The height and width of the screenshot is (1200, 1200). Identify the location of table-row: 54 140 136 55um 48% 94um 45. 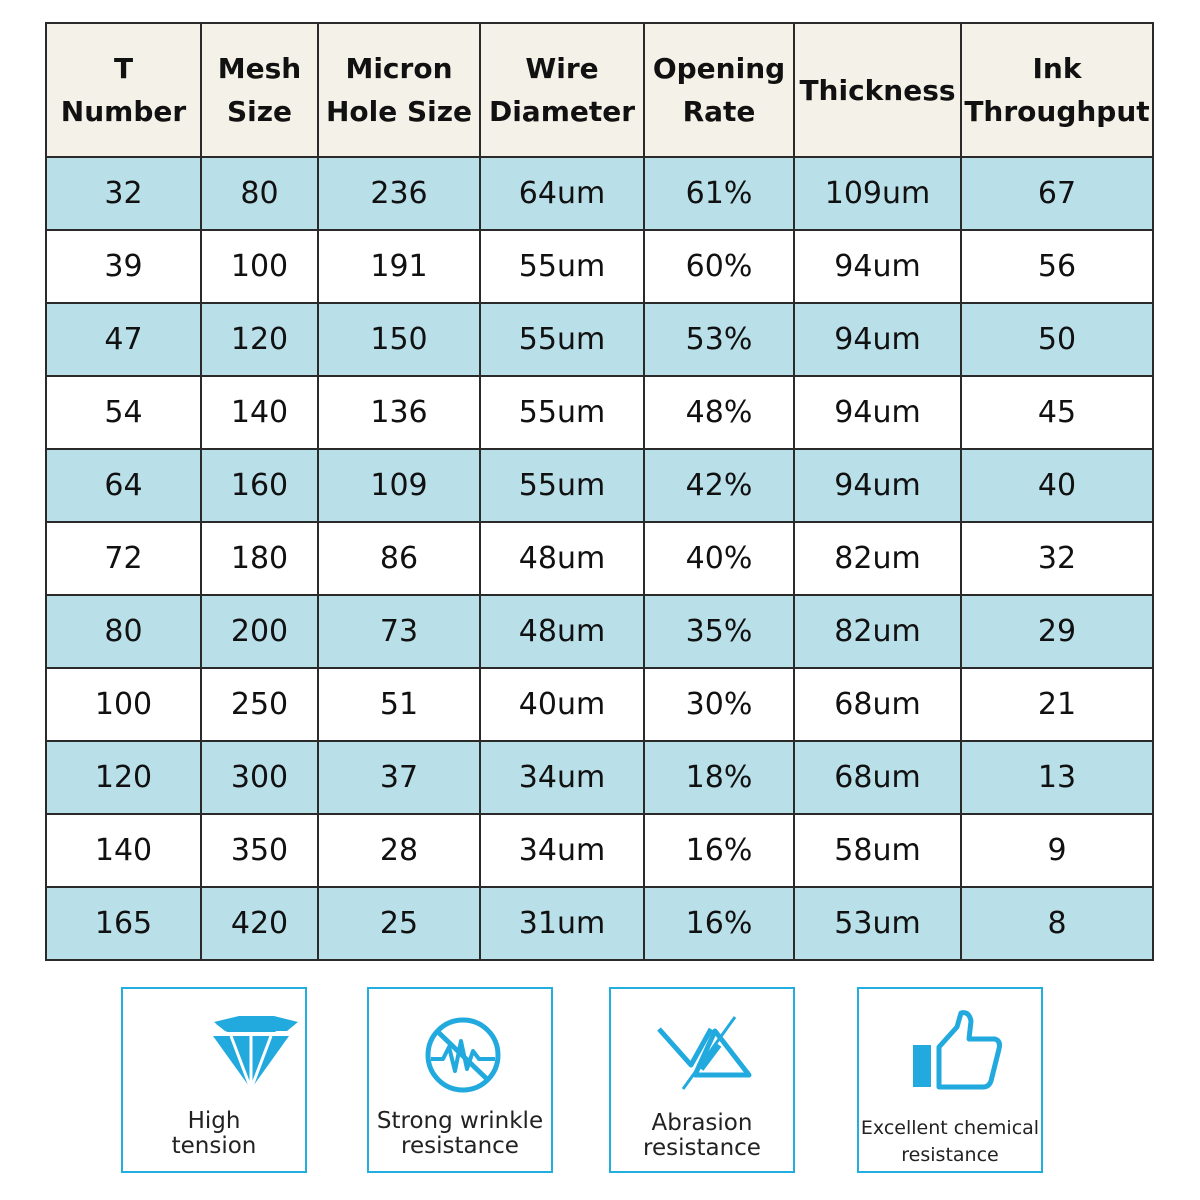
(599, 412).